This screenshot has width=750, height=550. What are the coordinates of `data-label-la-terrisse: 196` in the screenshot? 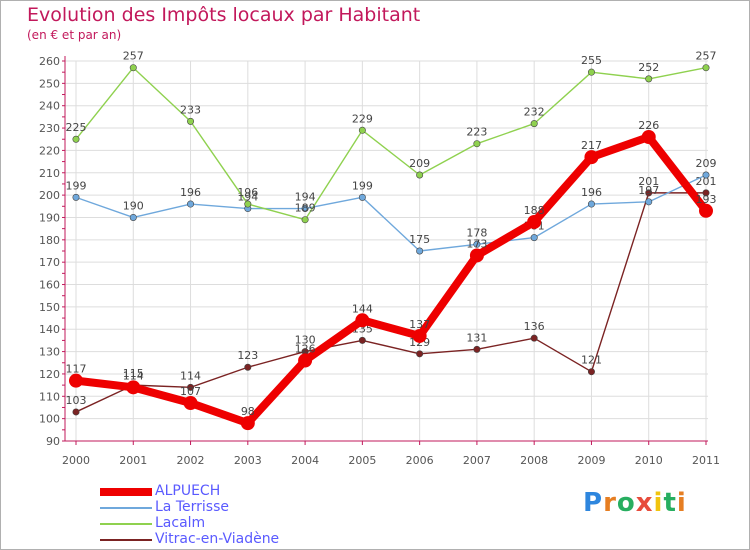 It's located at (591, 192).